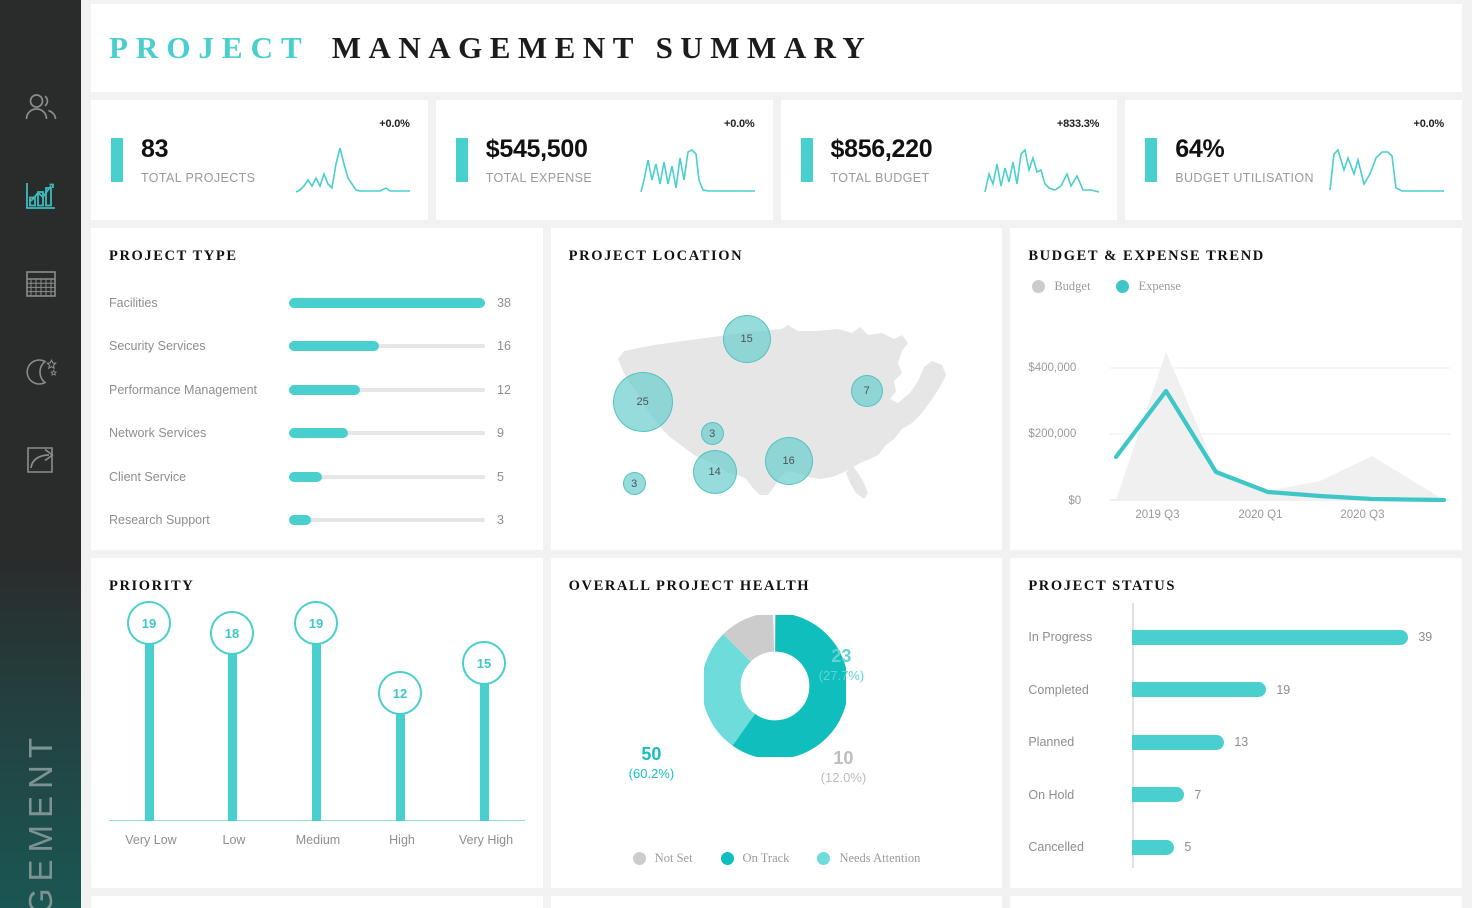  Describe the element at coordinates (317, 902) in the screenshot. I see `card-row3-left` at that location.